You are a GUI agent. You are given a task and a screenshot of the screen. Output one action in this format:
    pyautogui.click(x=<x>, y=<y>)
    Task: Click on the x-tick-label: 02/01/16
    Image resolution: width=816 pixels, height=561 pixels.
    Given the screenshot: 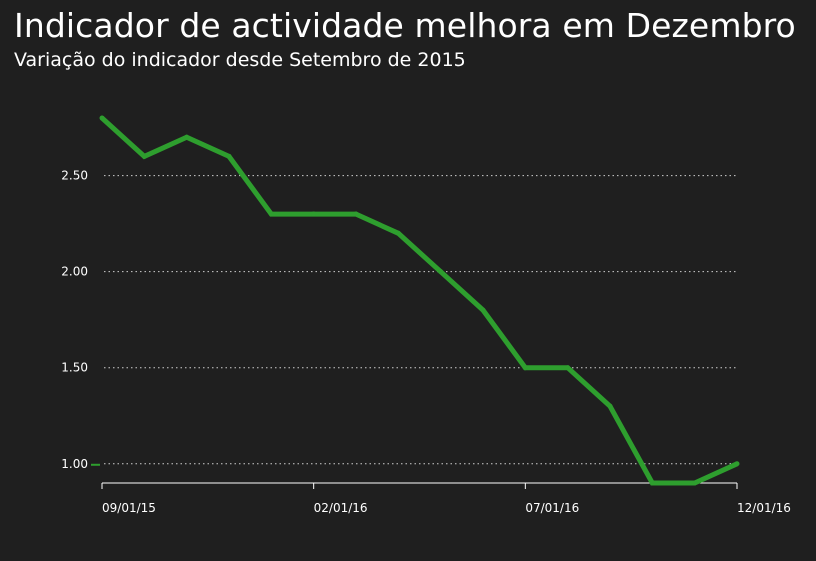 What is the action you would take?
    pyautogui.click(x=341, y=508)
    